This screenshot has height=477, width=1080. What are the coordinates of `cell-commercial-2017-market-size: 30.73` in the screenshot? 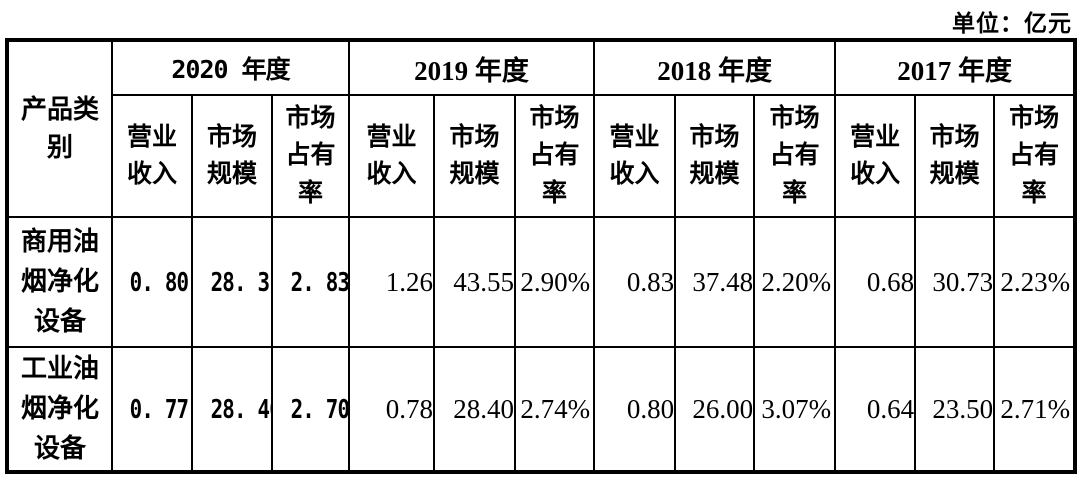 It's located at (955, 282).